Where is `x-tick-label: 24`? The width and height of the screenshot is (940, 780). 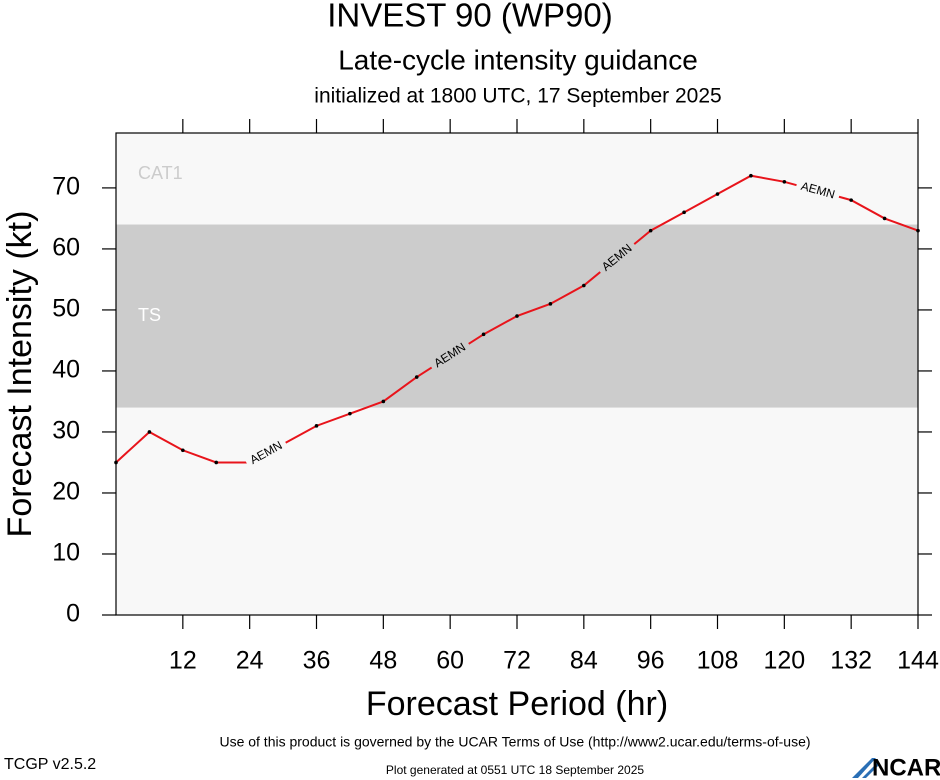 x-tick-label: 24 is located at coordinates (250, 661).